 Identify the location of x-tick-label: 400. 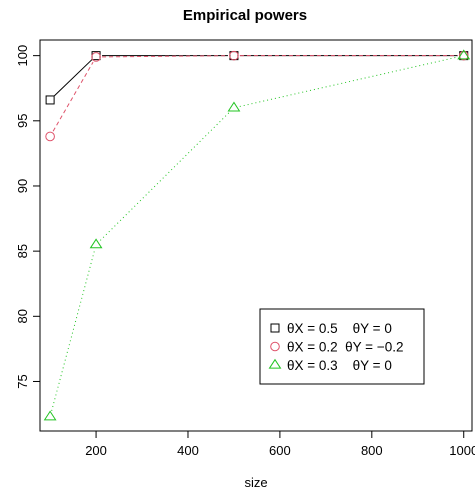
(188, 450).